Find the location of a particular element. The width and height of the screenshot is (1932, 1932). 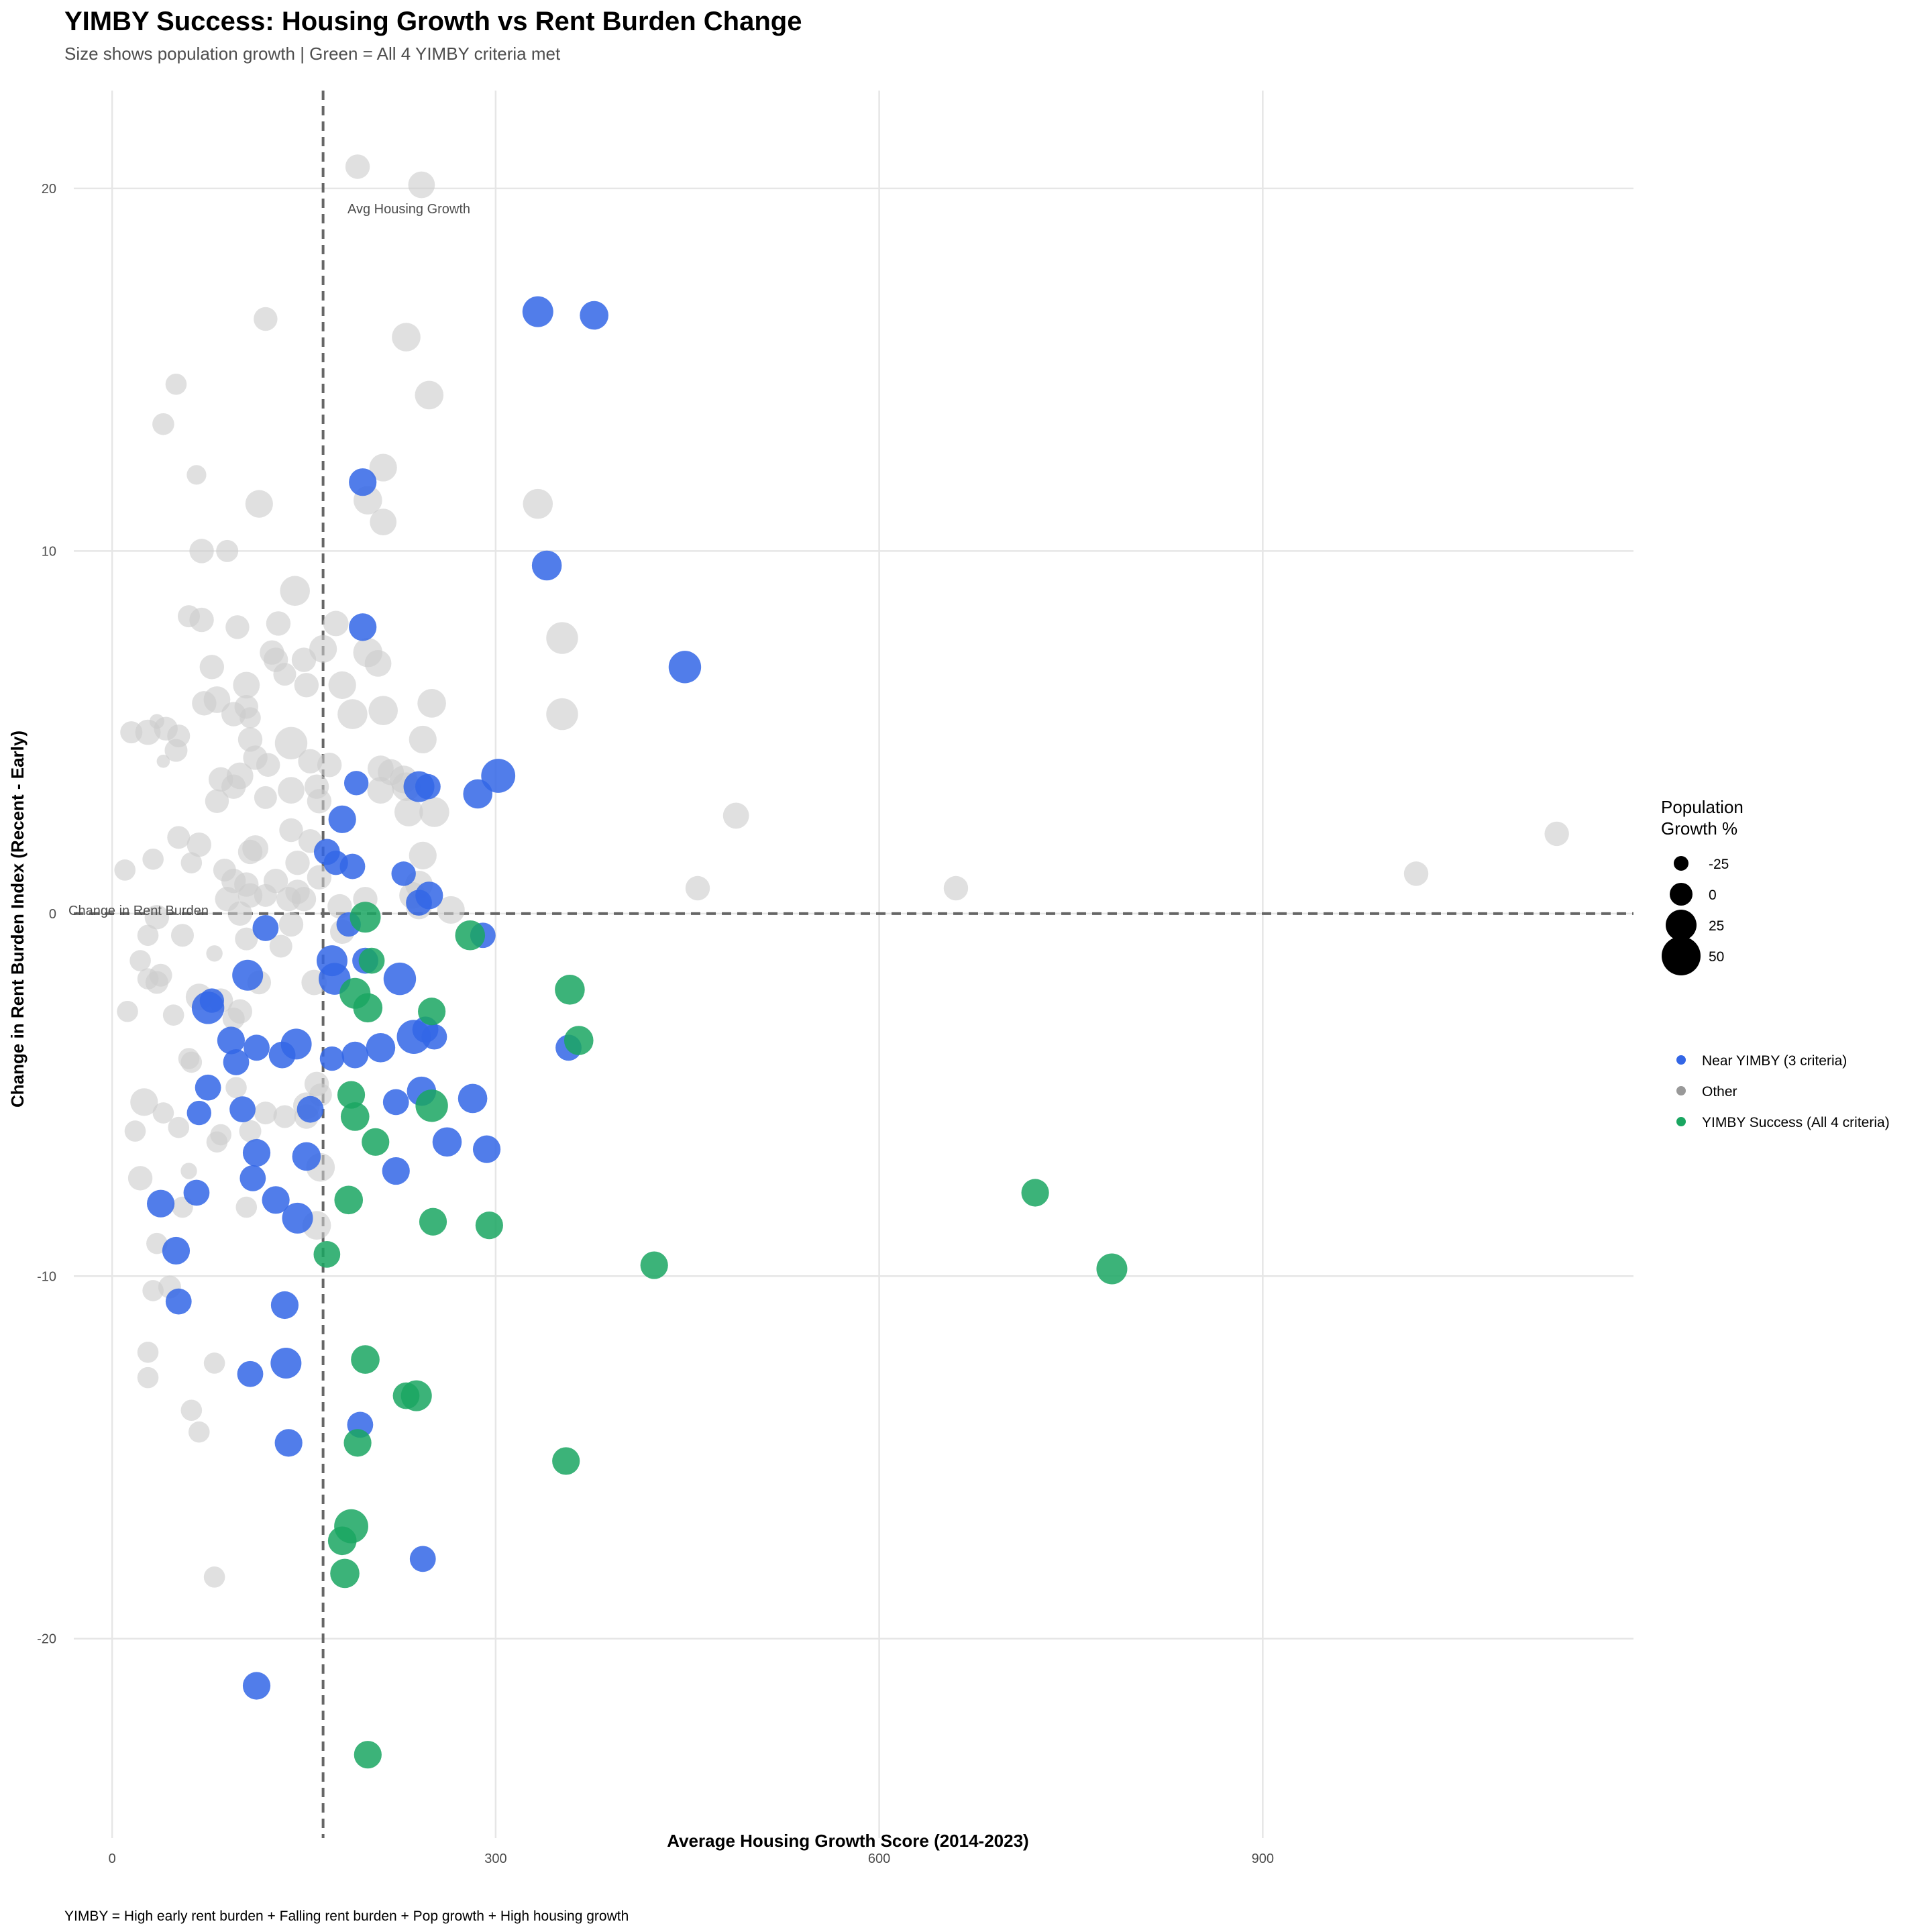

y-tick-label: 10 is located at coordinates (49, 551).